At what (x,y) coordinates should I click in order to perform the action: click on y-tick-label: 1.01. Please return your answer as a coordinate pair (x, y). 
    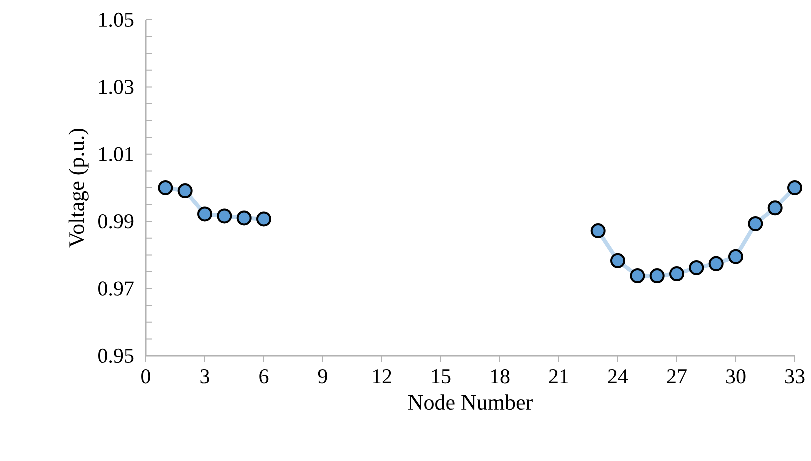
    Looking at the image, I should click on (117, 154).